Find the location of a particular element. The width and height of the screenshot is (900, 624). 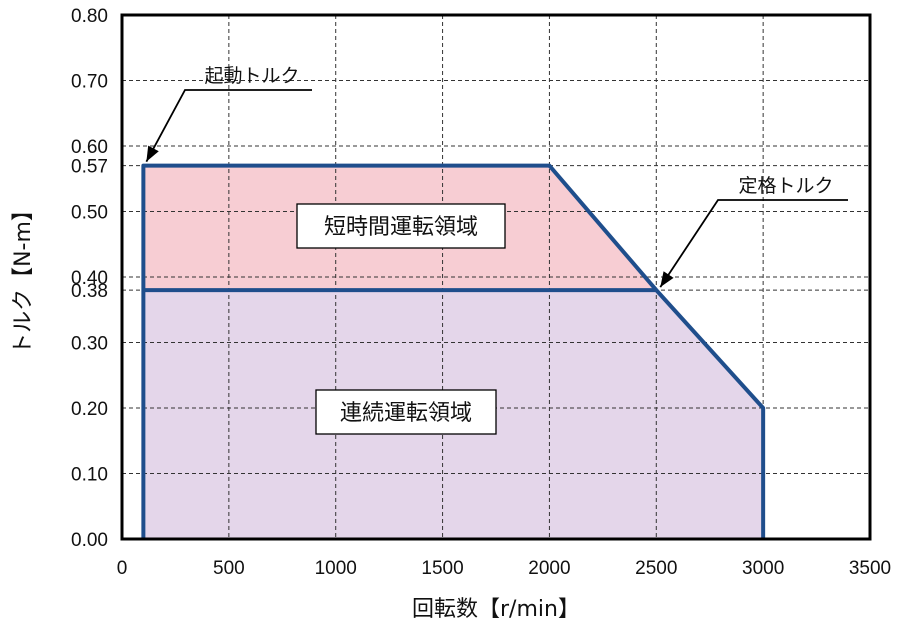

annotation-label: 起動トルク is located at coordinates (251, 76).